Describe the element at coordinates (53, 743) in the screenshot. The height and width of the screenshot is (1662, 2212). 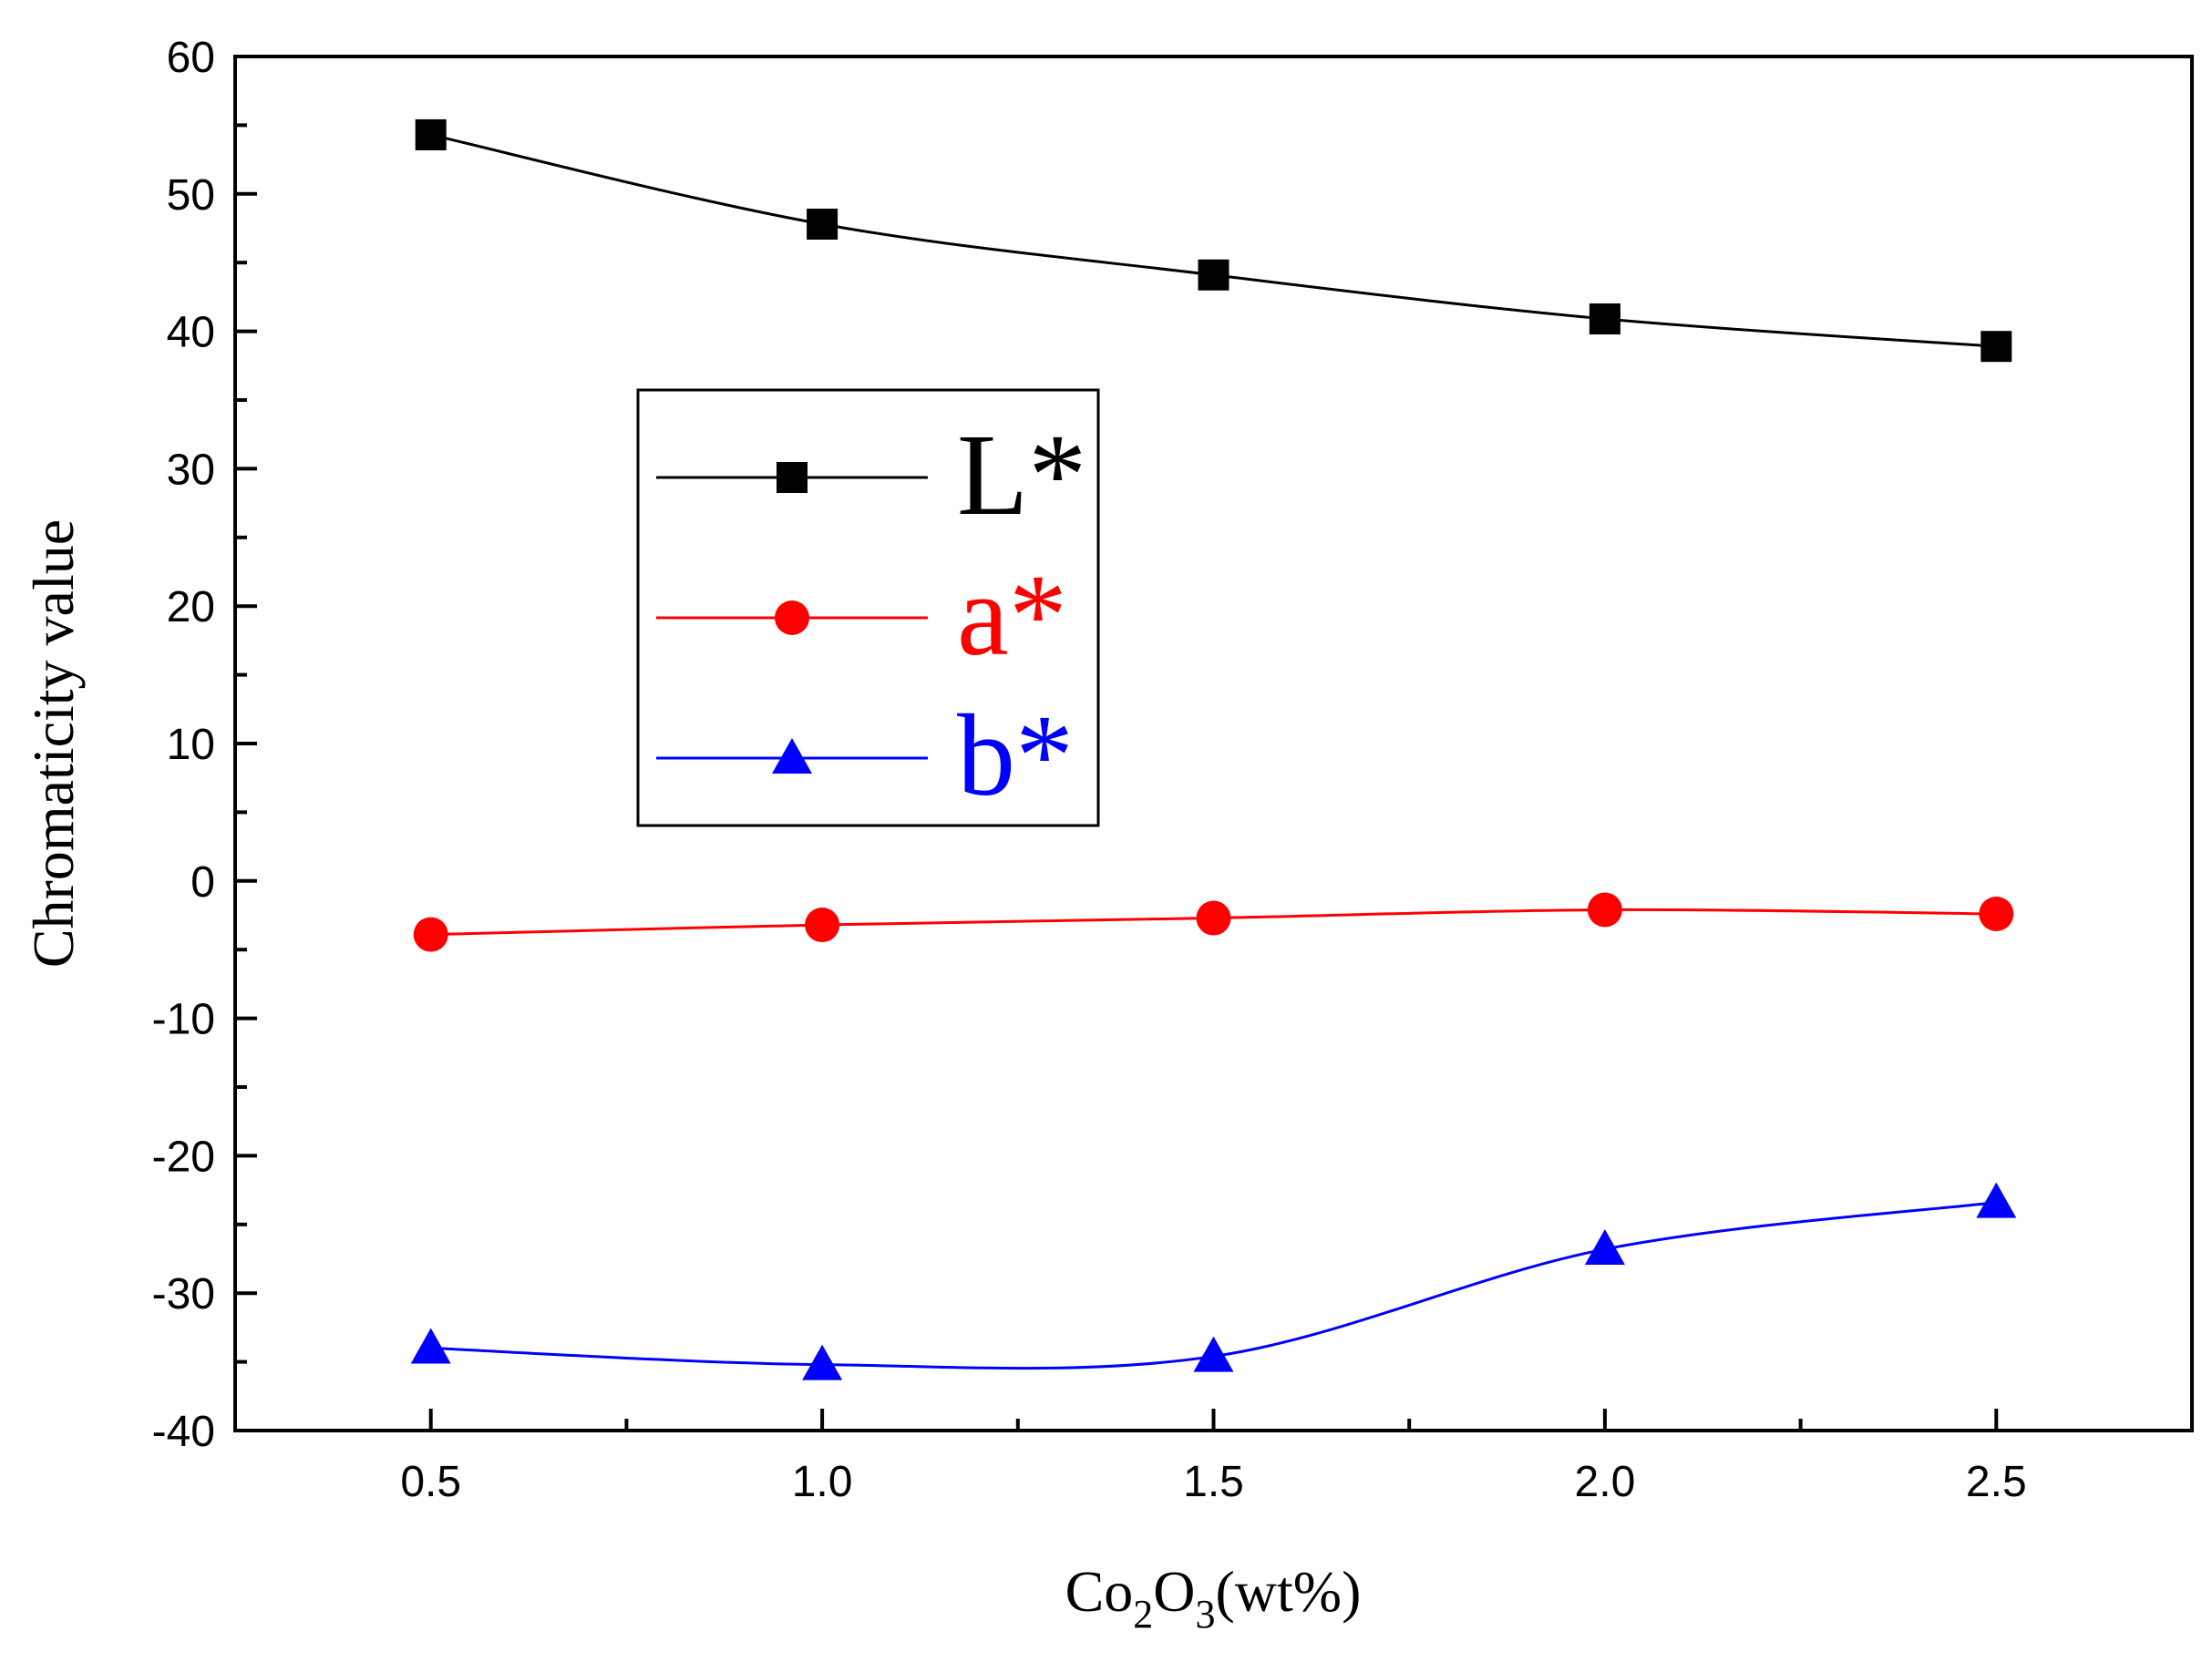
I see `y-axis-title: Chromaticity value` at that location.